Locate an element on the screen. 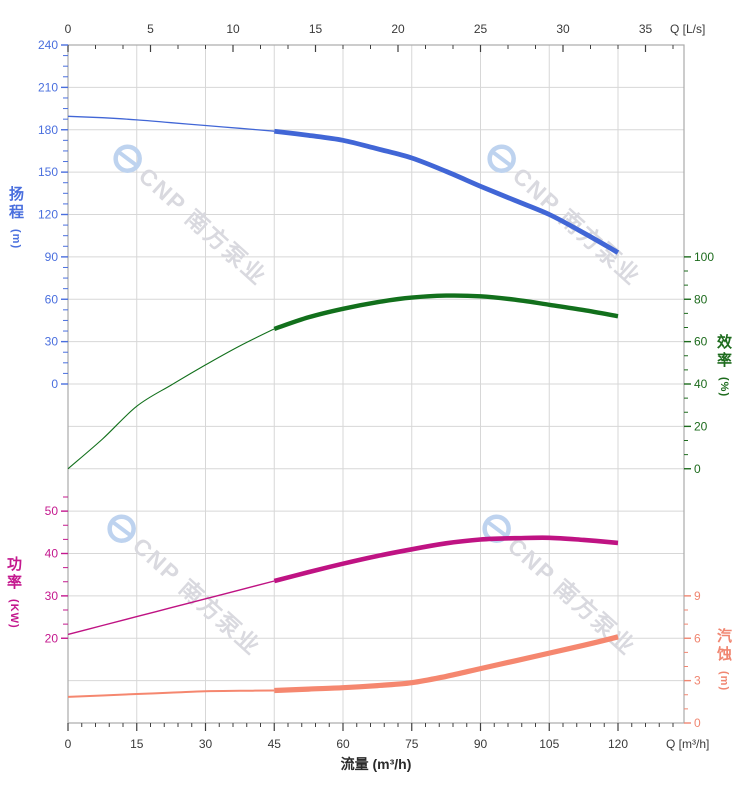 The image size is (752, 797). efficiency-axis-tick-label: 80 is located at coordinates (701, 299).